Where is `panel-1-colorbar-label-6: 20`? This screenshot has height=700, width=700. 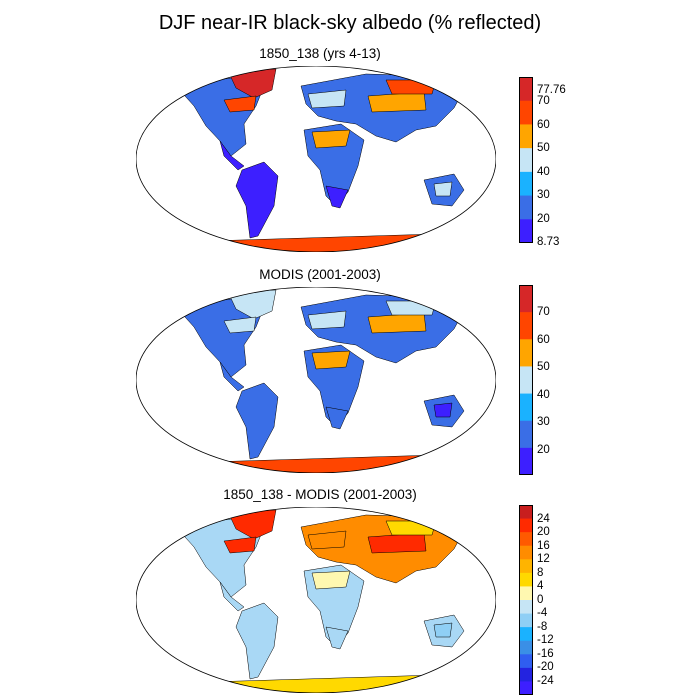 panel-1-colorbar-label-6: 20 is located at coordinates (543, 219).